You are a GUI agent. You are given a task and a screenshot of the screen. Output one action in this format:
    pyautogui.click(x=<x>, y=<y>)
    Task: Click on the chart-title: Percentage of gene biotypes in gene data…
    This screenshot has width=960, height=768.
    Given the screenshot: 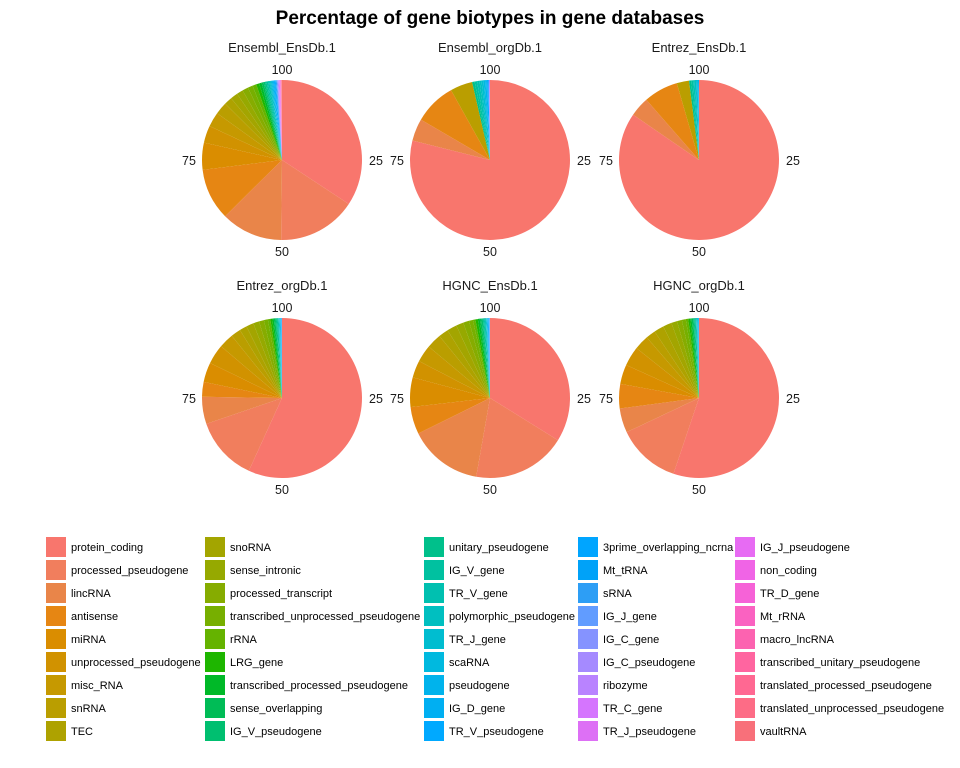 What is the action you would take?
    pyautogui.click(x=490, y=18)
    